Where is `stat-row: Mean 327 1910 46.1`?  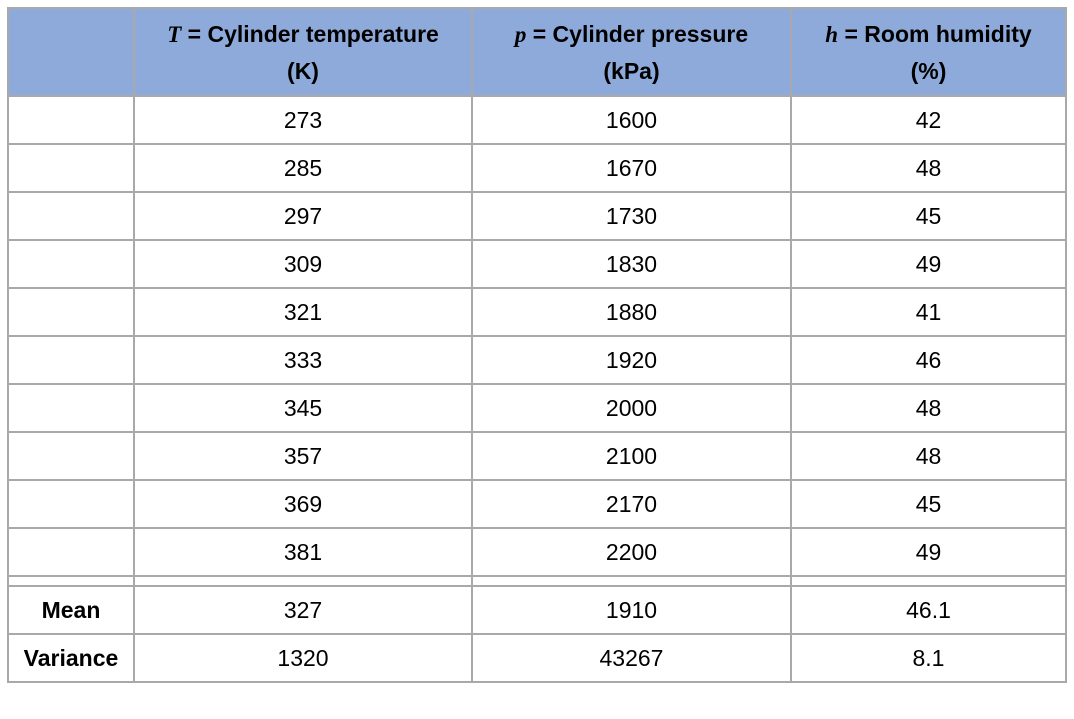 stat-row: Mean 327 1910 46.1 is located at coordinates (537, 610).